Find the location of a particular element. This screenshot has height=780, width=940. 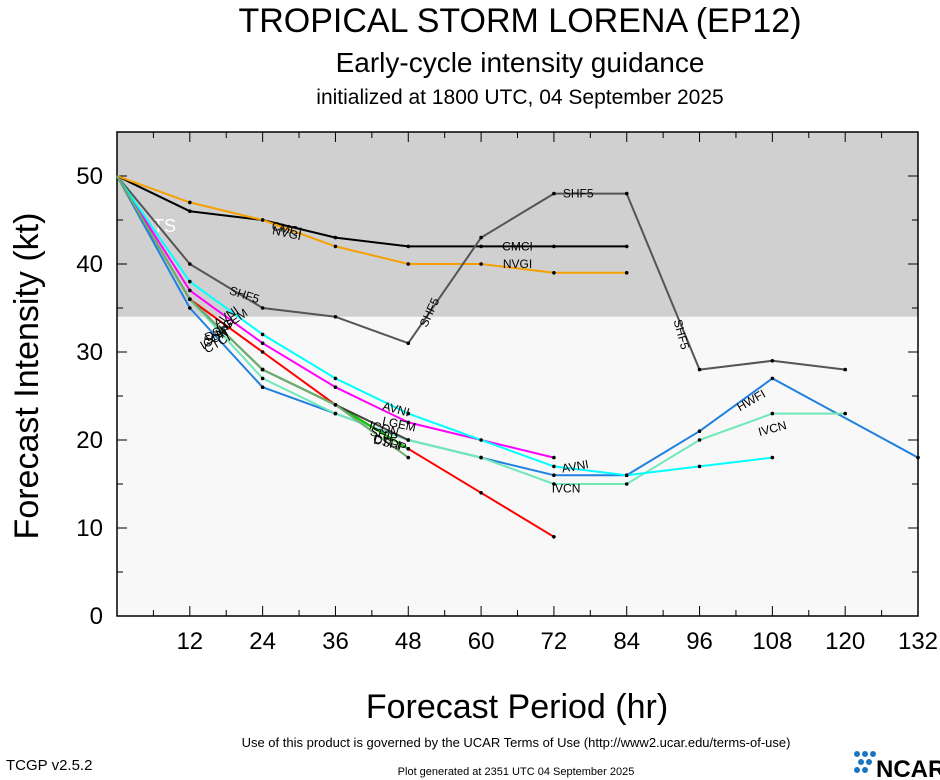

x-tick-label: 120 is located at coordinates (845, 641).